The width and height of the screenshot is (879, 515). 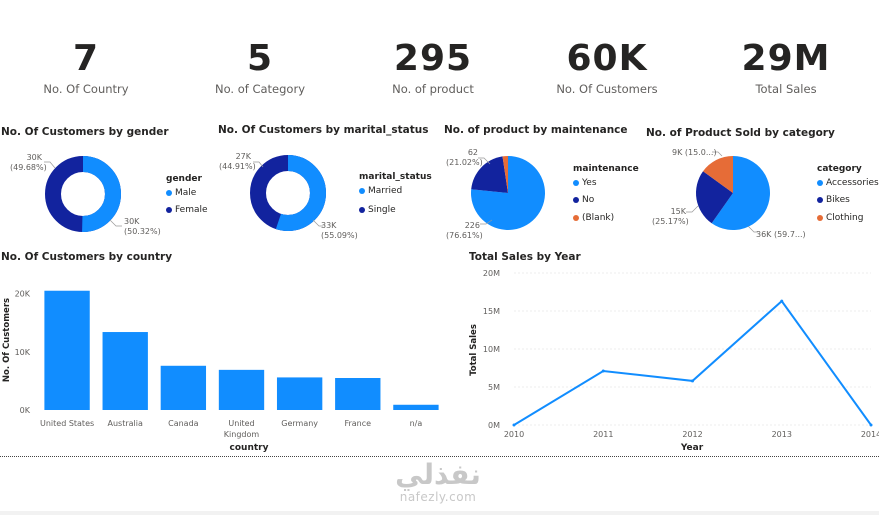 What do you see at coordinates (115, 223) in the screenshot?
I see `gender-leader-male` at bounding box center [115, 223].